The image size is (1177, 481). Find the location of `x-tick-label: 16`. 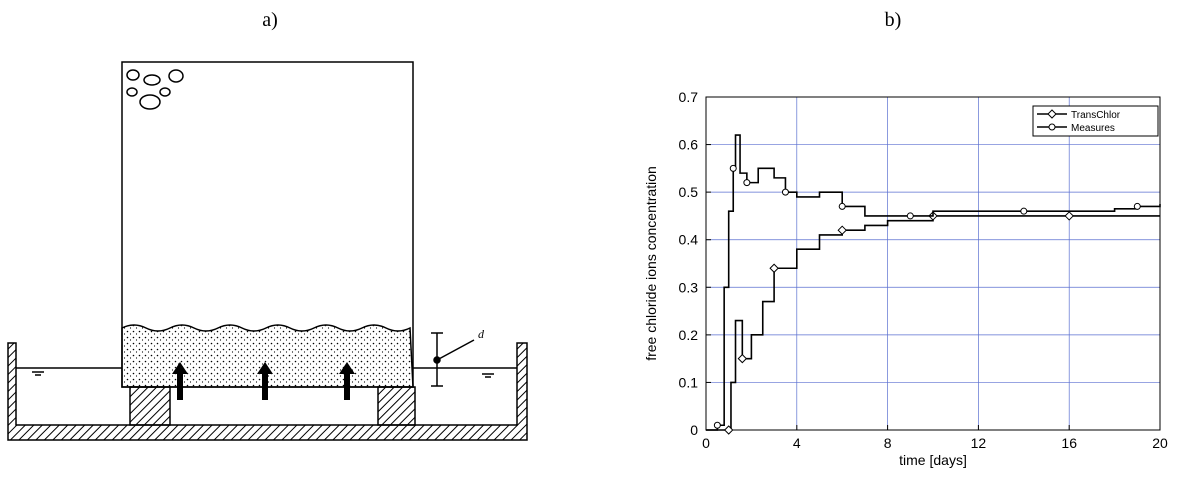

x-tick-label: 16 is located at coordinates (1069, 443).